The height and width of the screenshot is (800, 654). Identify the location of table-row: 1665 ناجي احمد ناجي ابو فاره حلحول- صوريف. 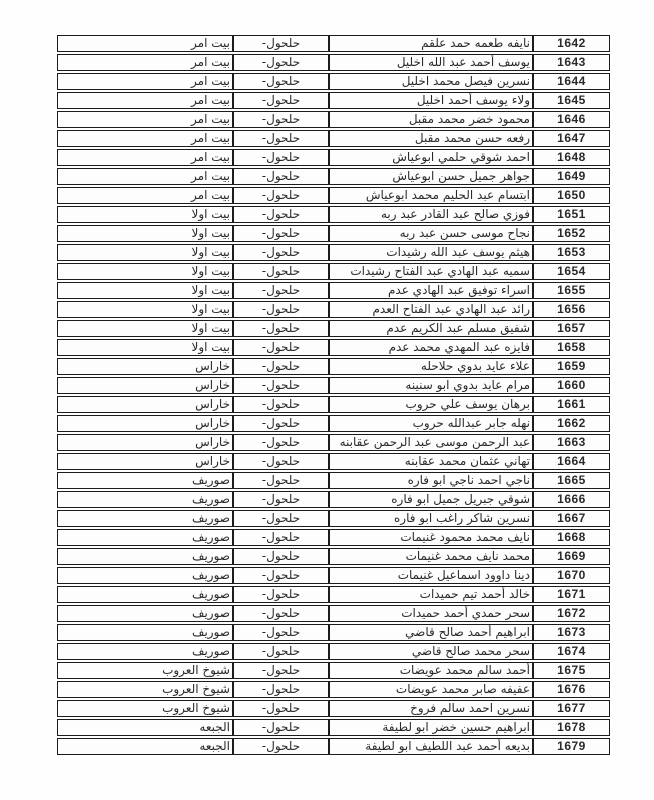
(333, 480).